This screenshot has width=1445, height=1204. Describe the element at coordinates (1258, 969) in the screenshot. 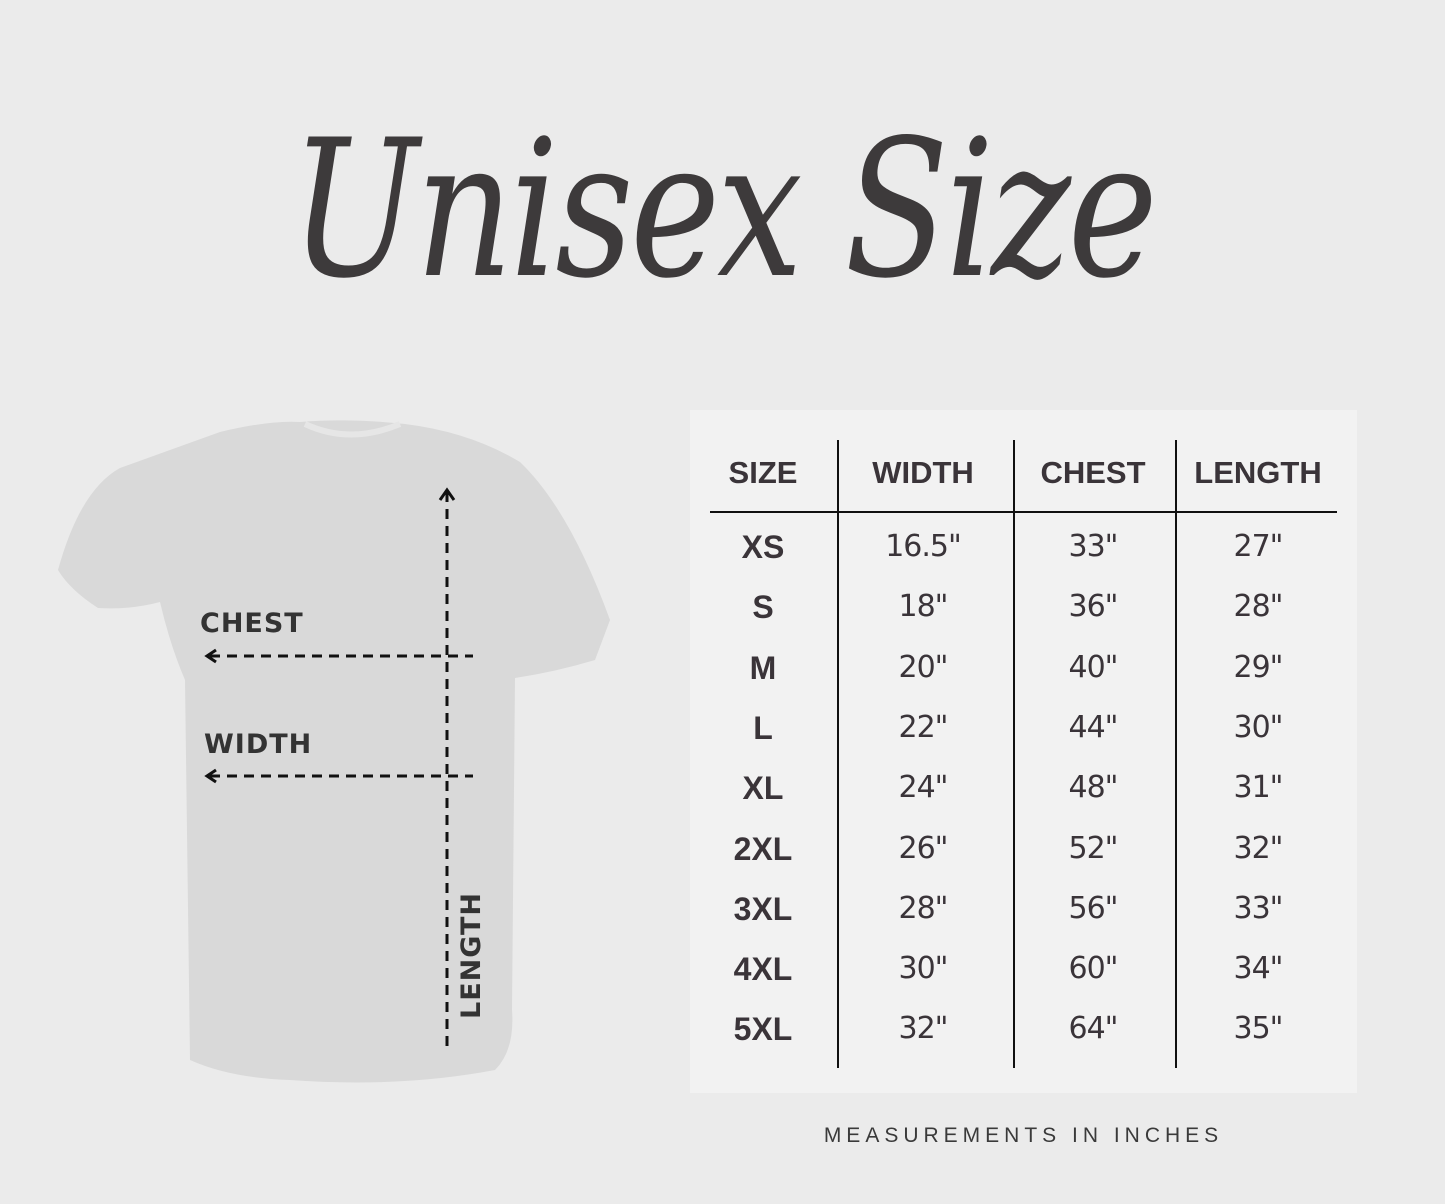

I see `measurement-cell: 34"` at that location.